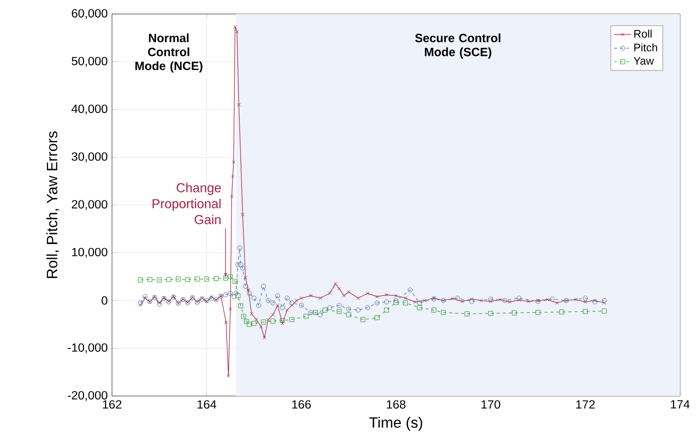 The image size is (698, 441). Describe the element at coordinates (644, 61) in the screenshot. I see `legend-label: Yaw` at that location.